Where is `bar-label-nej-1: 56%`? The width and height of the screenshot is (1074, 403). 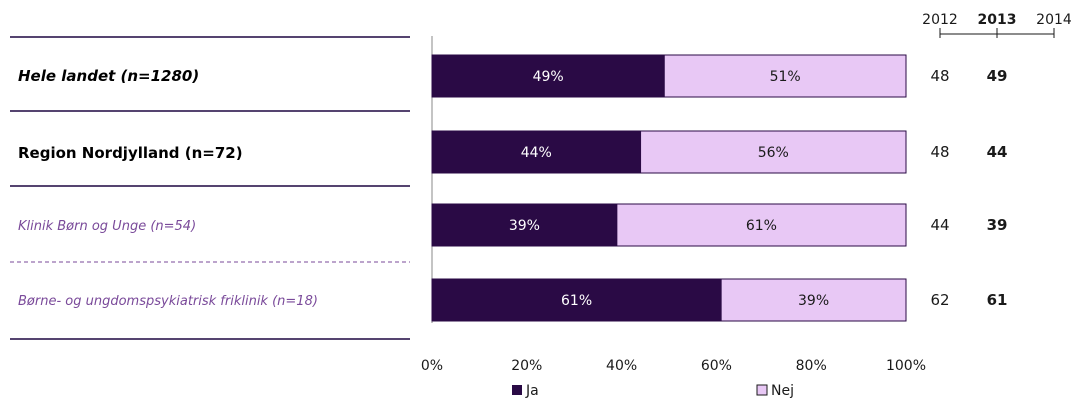
bar-label-nej-1: 56% is located at coordinates (773, 153).